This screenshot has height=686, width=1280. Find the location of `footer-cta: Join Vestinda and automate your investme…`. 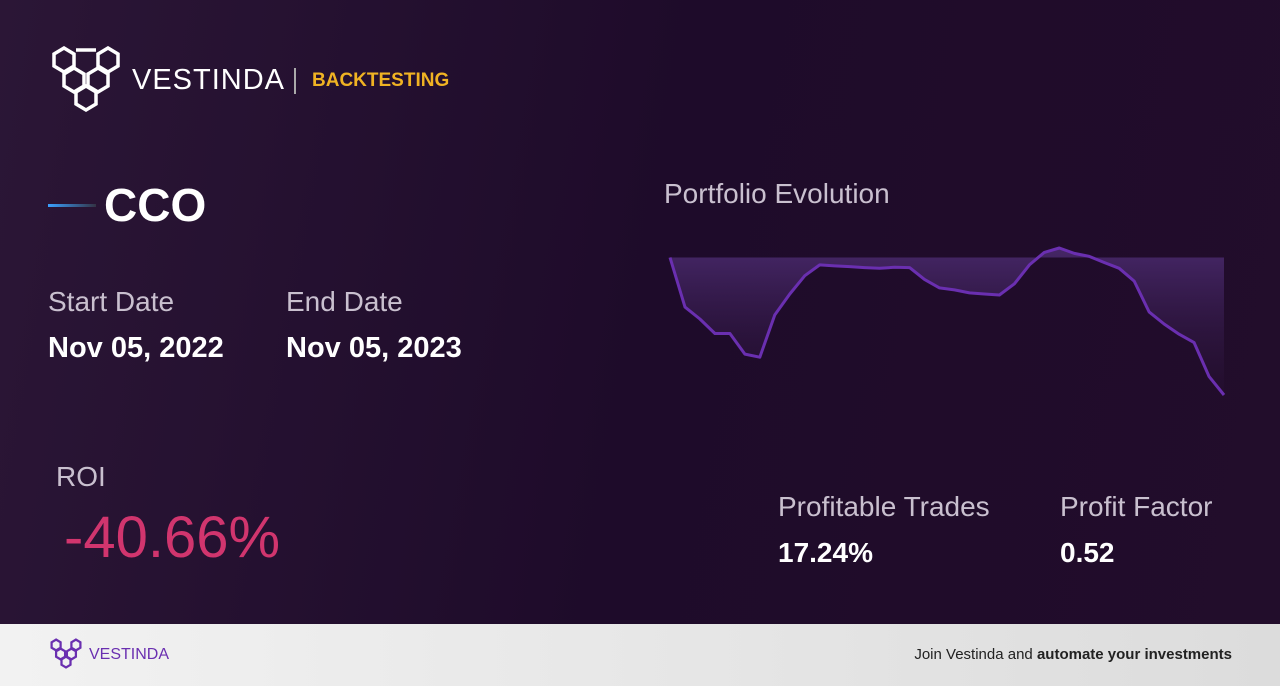

footer-cta: Join Vestinda and automate your investme… is located at coordinates (1073, 654).